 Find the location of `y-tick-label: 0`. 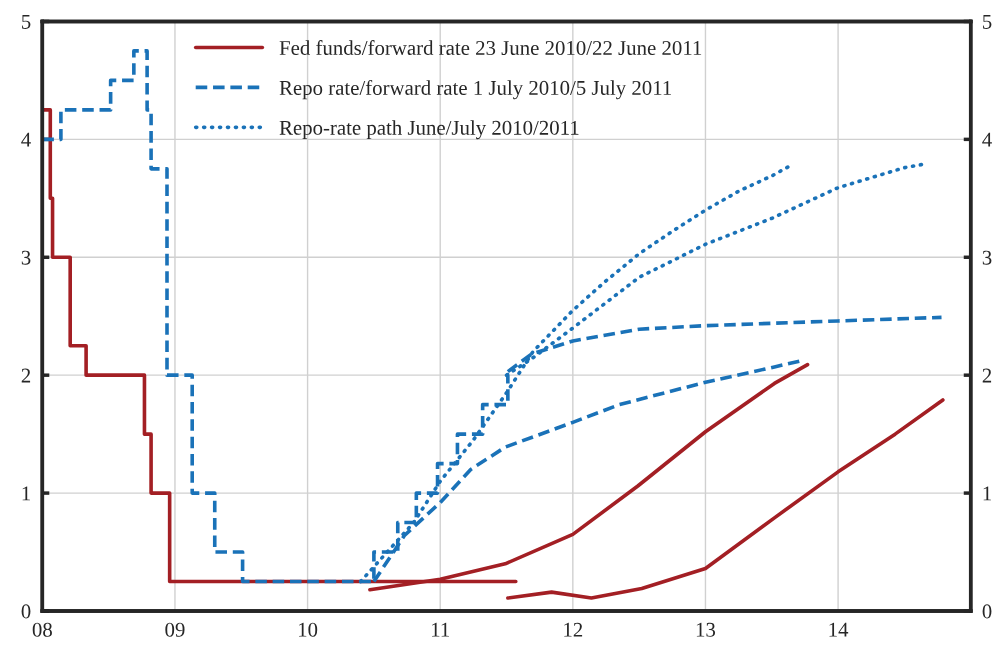

y-tick-label: 0 is located at coordinates (26, 611).